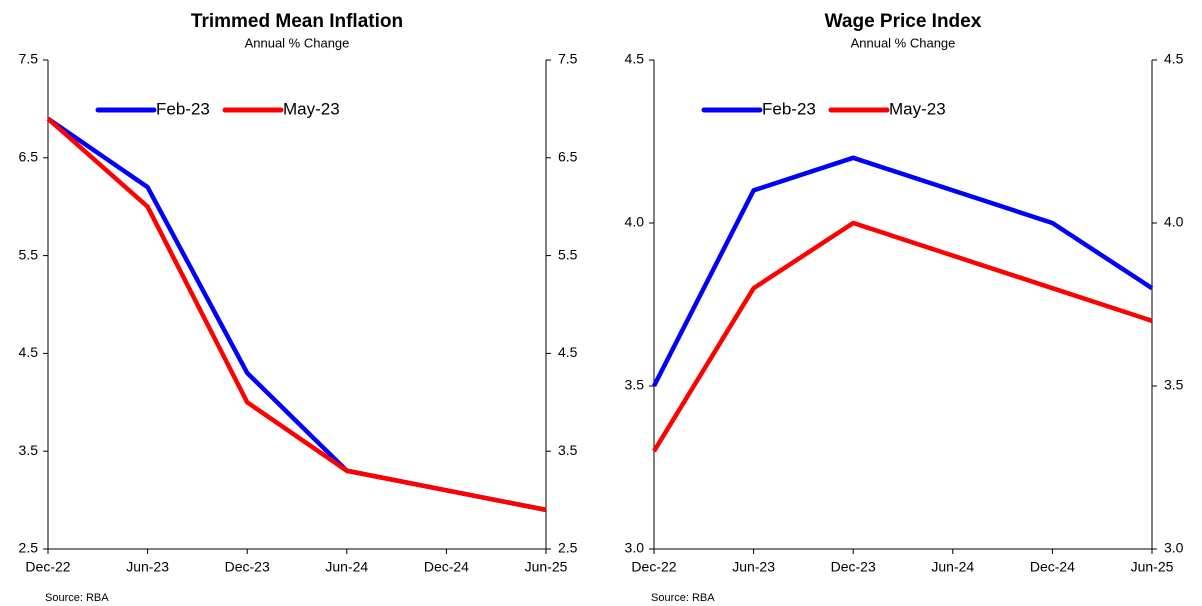  I want to click on y-tick-label: 6.5, so click(29, 157).